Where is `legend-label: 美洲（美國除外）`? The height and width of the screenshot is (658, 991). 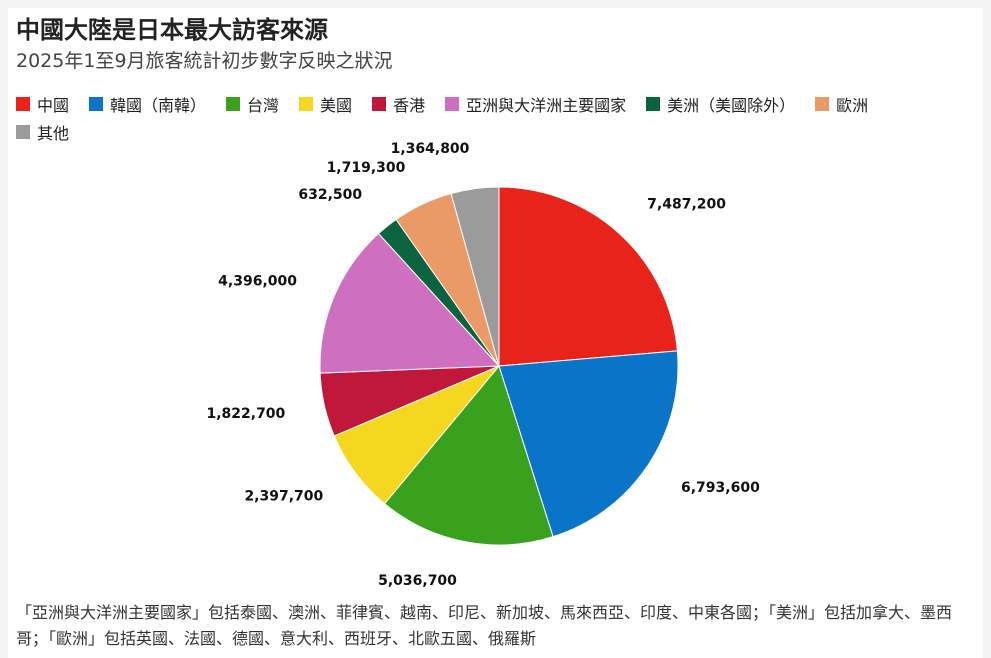 legend-label: 美洲（美國除外） is located at coordinates (731, 105).